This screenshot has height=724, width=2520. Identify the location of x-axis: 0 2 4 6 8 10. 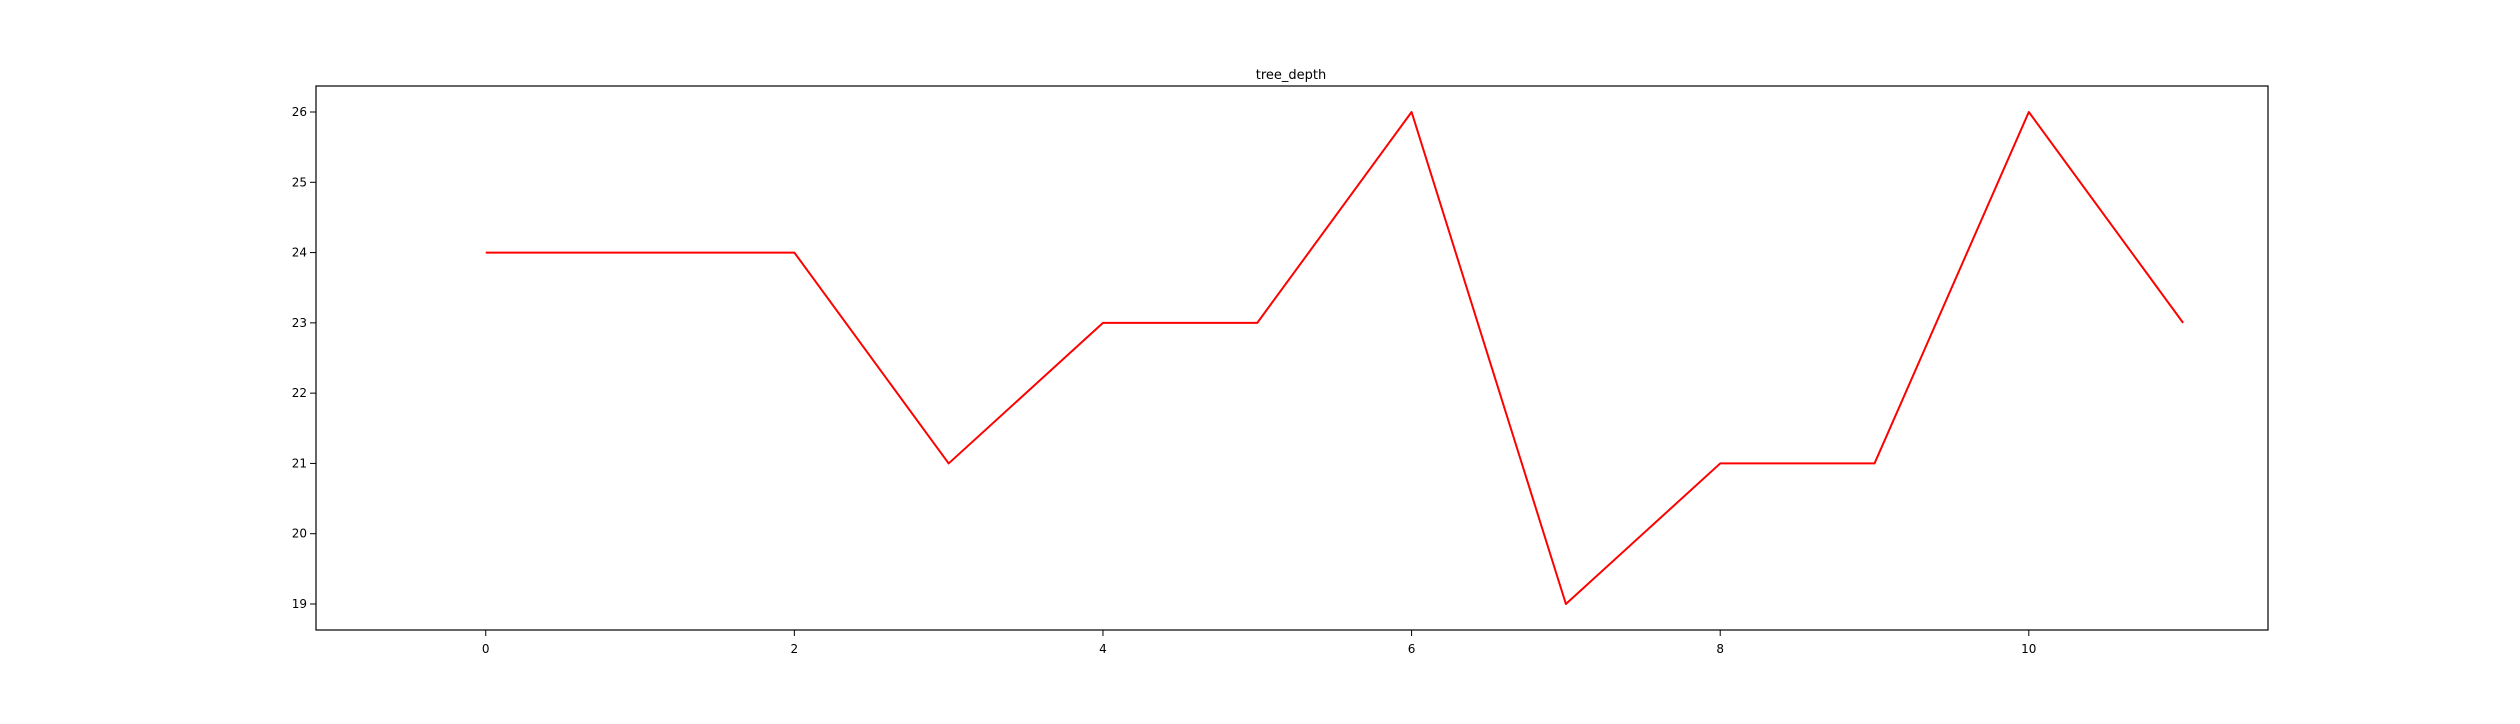
(1259, 643).